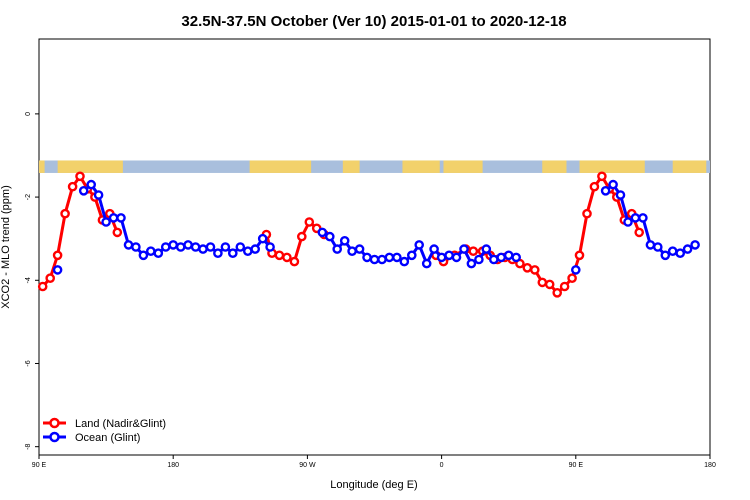  What do you see at coordinates (28, 363) in the screenshot?
I see `y-tick-label: -6` at bounding box center [28, 363].